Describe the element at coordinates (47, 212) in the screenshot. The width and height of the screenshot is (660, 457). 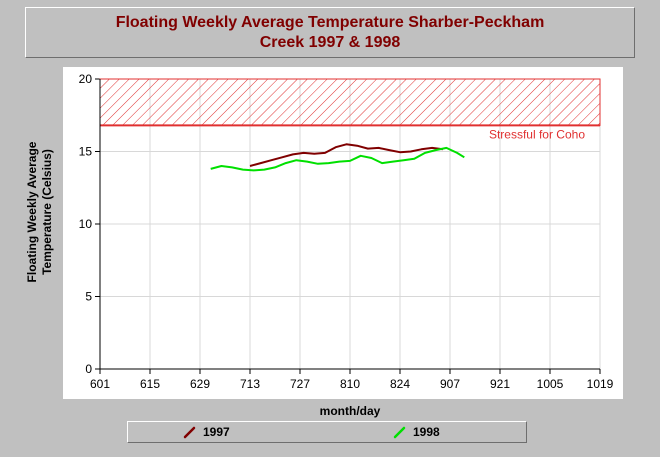
I see `y-axis-label-line-2: Temperature (Celsius)` at that location.